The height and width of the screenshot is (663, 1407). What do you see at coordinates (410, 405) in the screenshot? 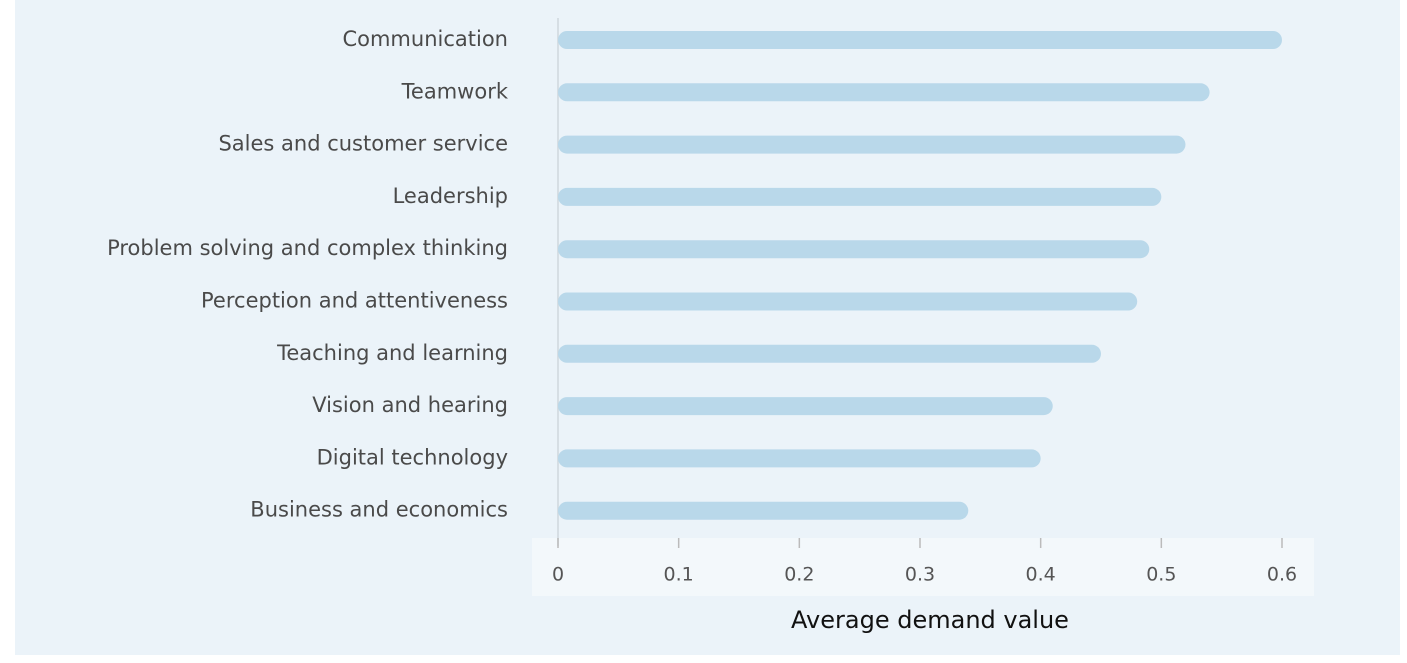
I see `y-tick-label: Vision and hearing` at bounding box center [410, 405].